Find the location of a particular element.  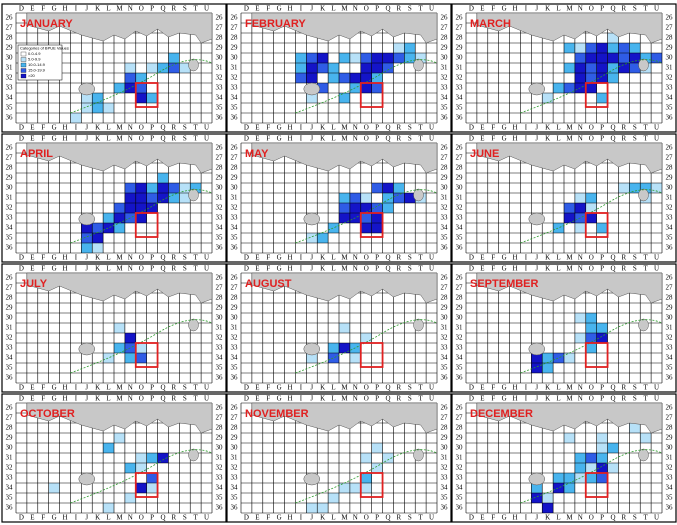

row-label: 28 is located at coordinates (670, 298).